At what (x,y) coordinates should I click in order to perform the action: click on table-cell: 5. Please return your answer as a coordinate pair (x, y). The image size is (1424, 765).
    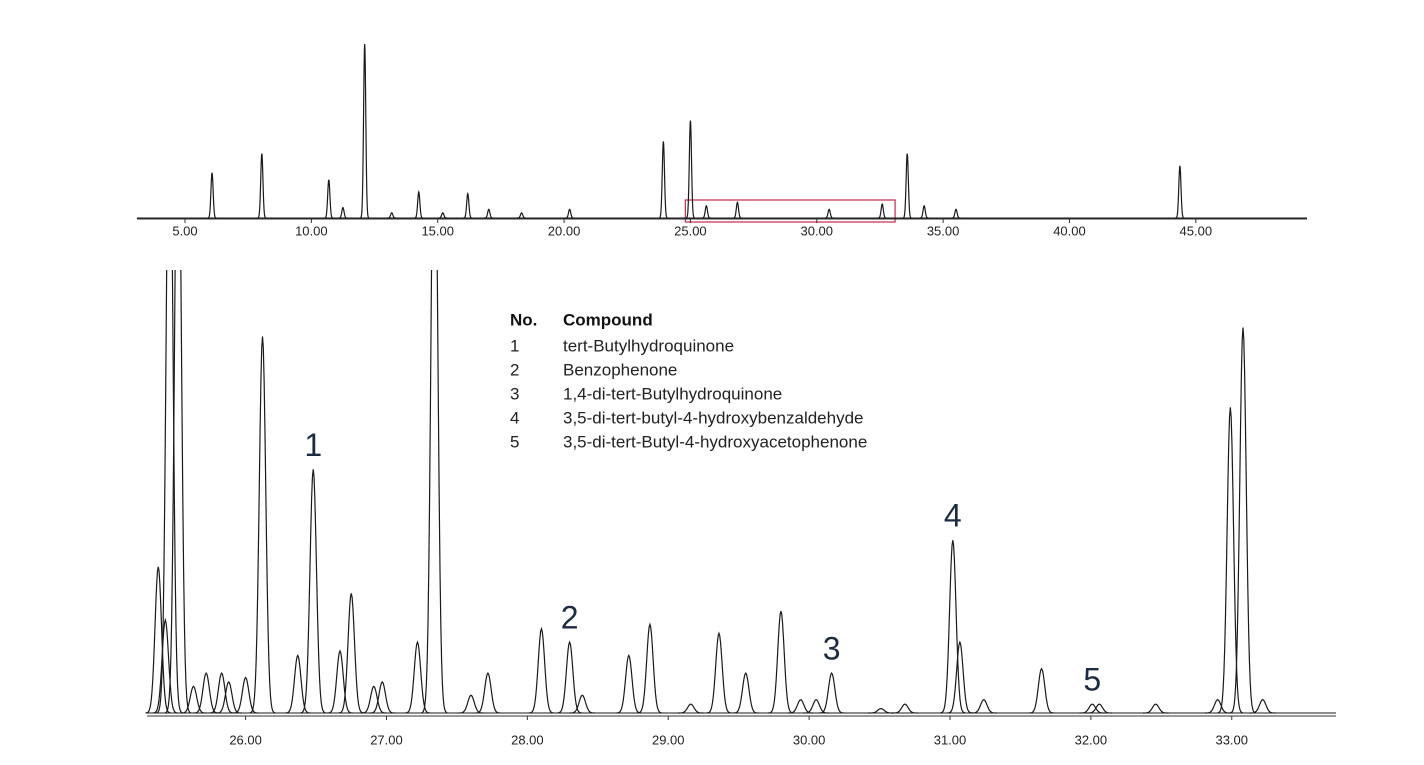
    Looking at the image, I should click on (514, 441).